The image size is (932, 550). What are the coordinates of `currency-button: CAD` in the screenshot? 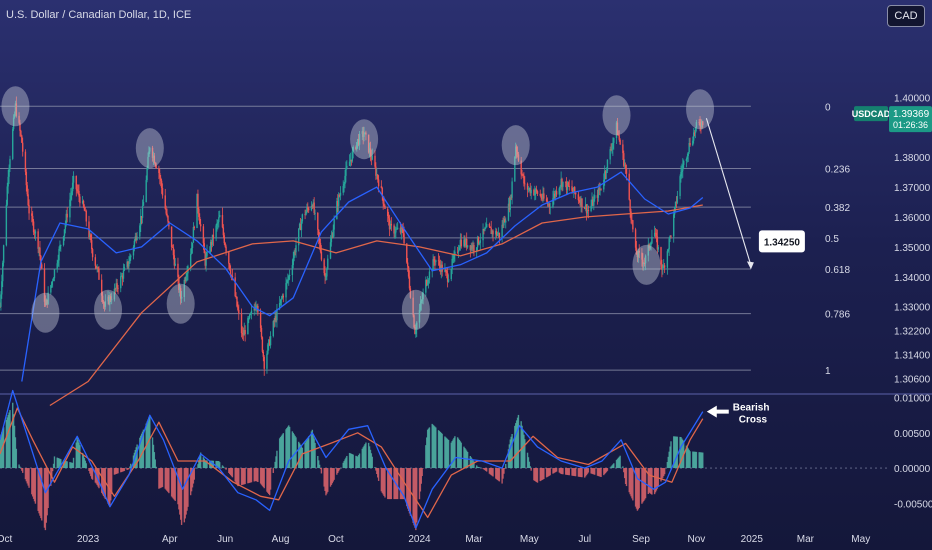 It's located at (906, 16).